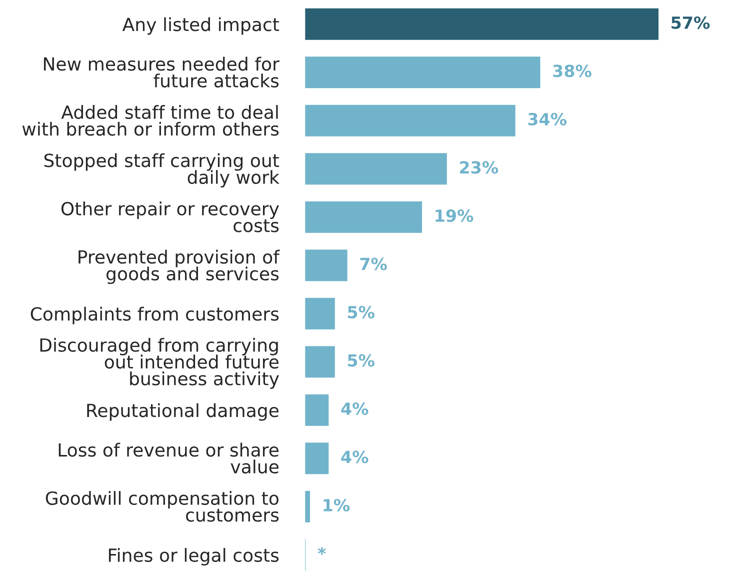 The height and width of the screenshot is (579, 739). What do you see at coordinates (162, 506) in the screenshot?
I see `y-tick-label: Goodwill compensation to customers` at bounding box center [162, 506].